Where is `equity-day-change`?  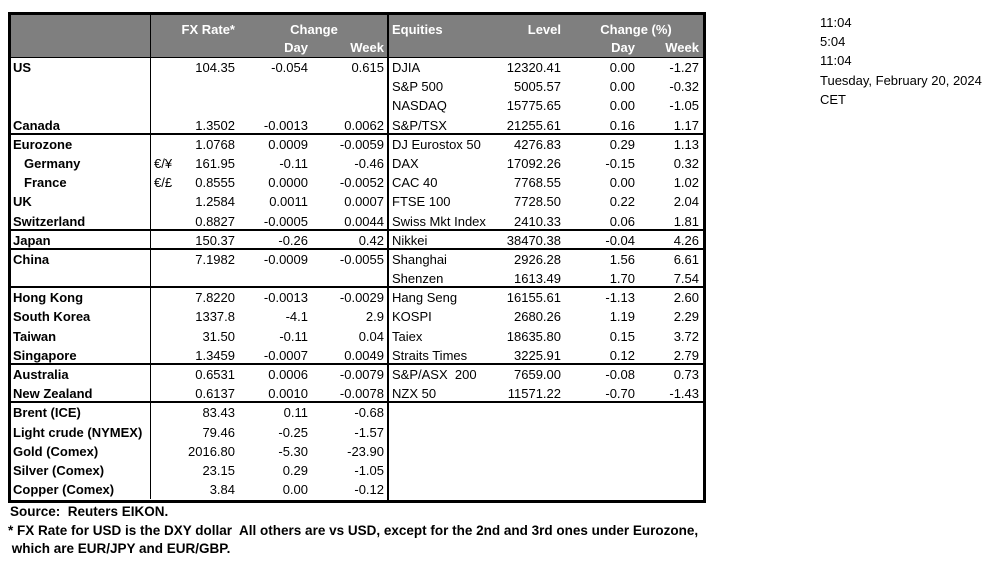
equity-day-change is located at coordinates (604, 412).